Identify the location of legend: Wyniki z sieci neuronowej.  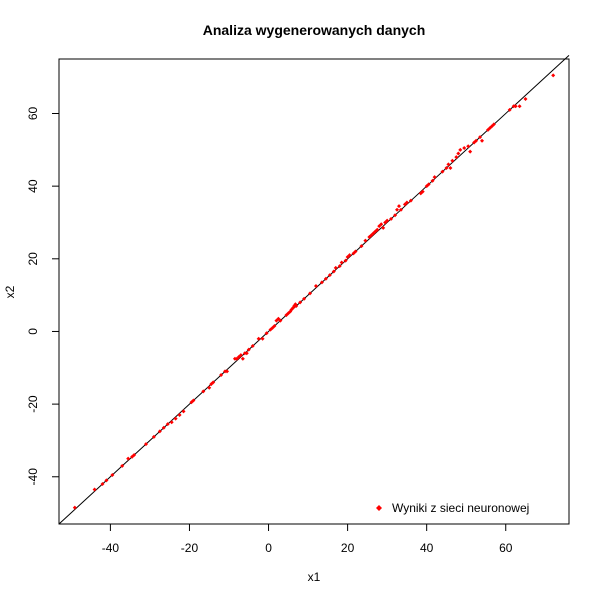
(452, 508).